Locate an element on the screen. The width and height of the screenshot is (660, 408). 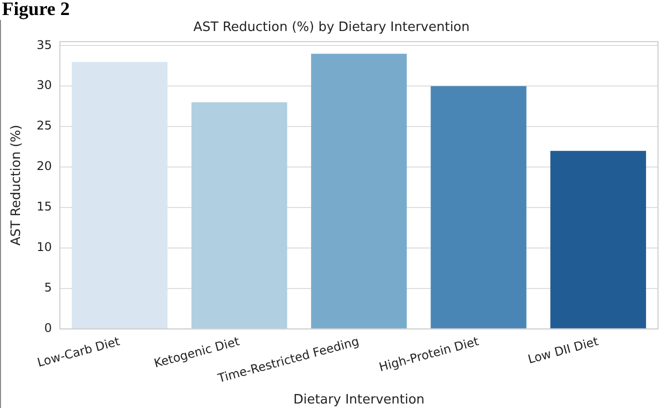
x-tick-label: Low DII Diet is located at coordinates (563, 350).